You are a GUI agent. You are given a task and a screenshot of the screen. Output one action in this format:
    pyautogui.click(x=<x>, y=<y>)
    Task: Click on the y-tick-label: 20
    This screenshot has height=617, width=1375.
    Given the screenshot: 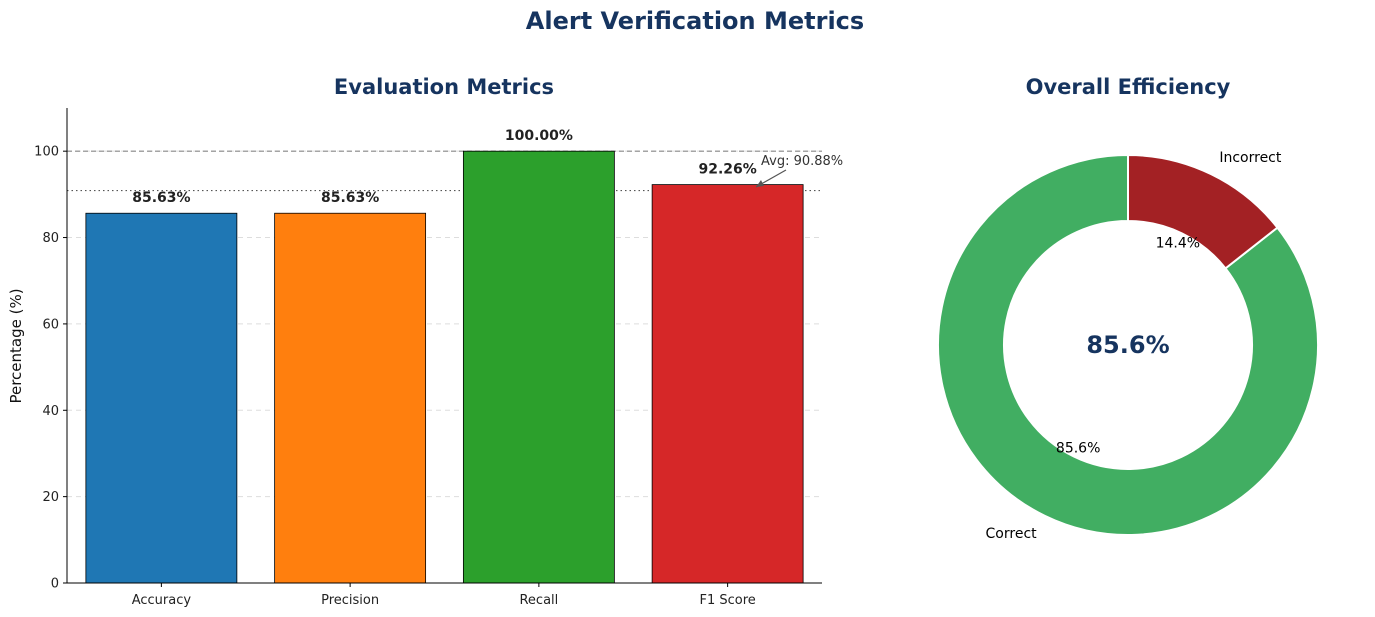 What is the action you would take?
    pyautogui.click(x=50, y=497)
    